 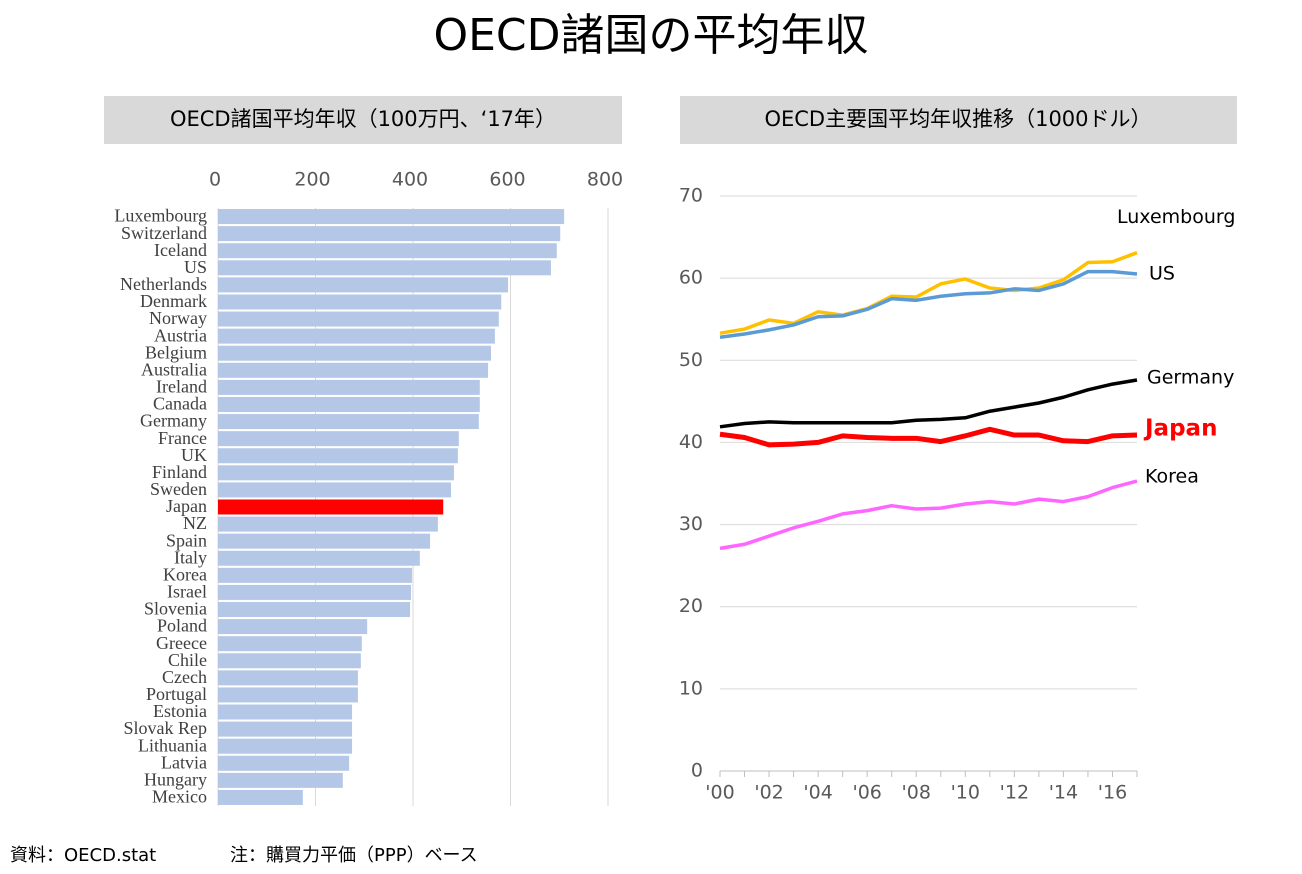 I want to click on y-tick-label: Denmark, so click(x=173, y=301).